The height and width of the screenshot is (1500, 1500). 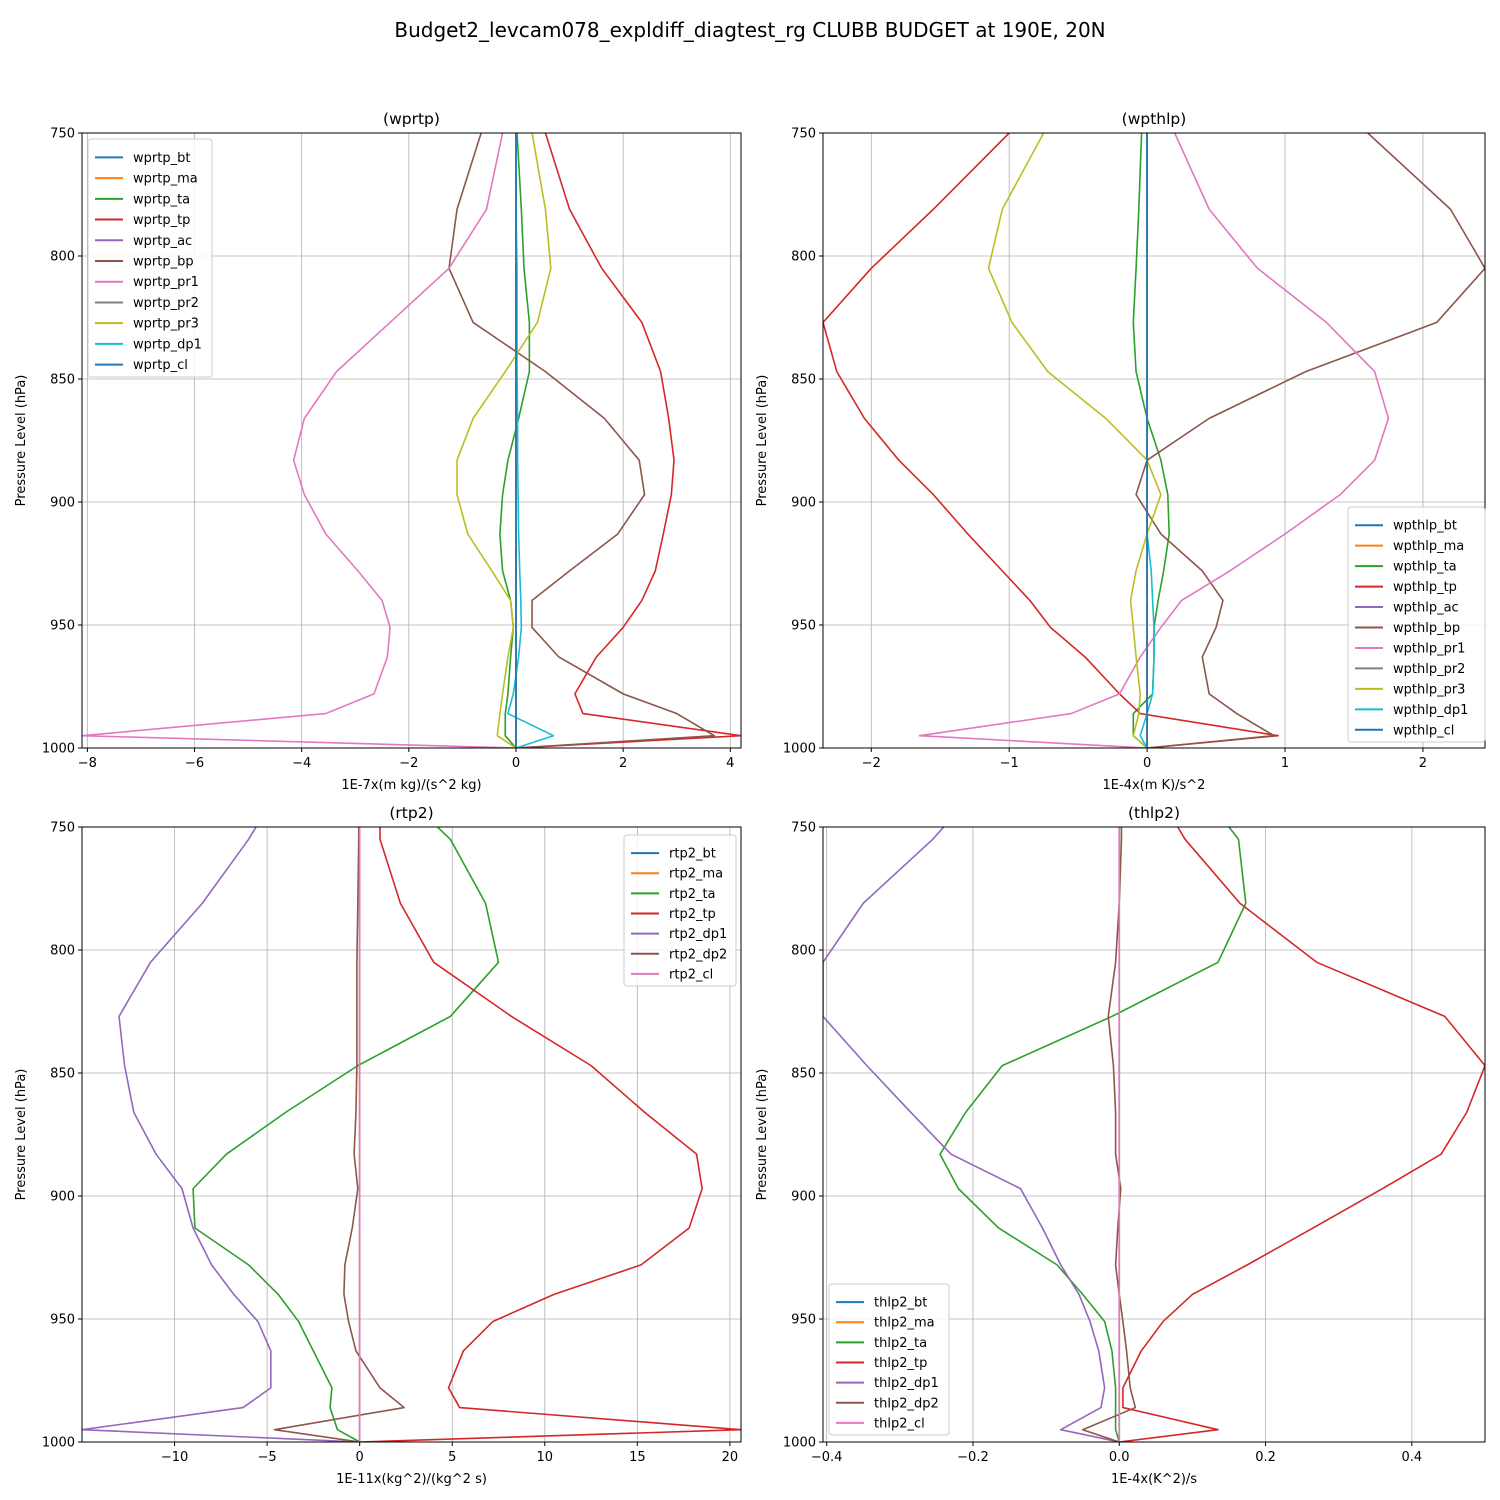 I want to click on x-tick-label: 20, so click(x=730, y=1457).